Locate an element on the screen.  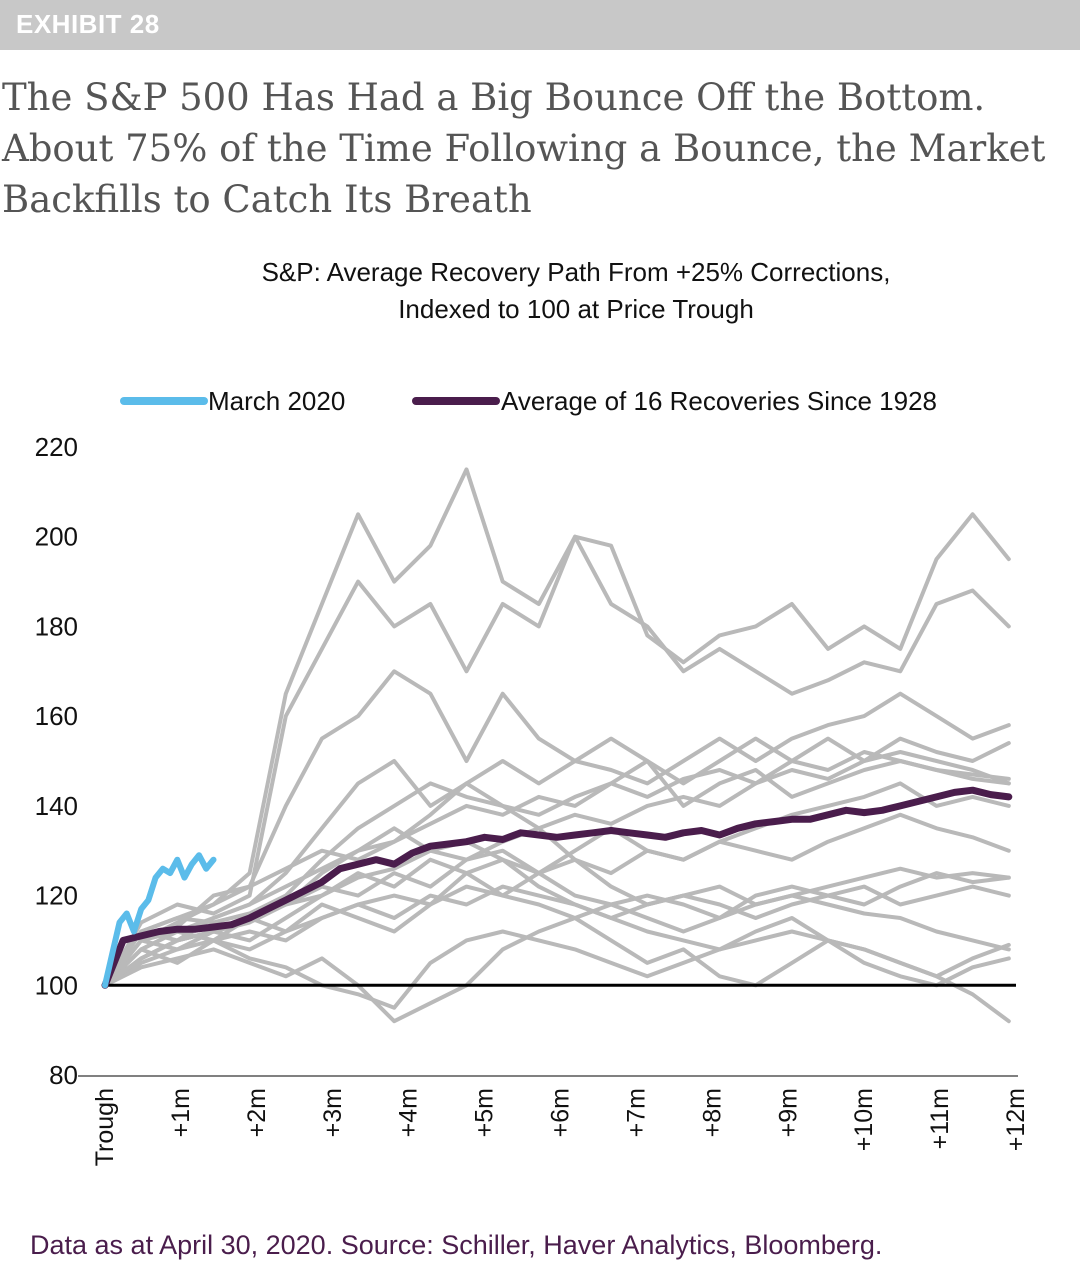
y-tick-label: 100 is located at coordinates (56, 985).